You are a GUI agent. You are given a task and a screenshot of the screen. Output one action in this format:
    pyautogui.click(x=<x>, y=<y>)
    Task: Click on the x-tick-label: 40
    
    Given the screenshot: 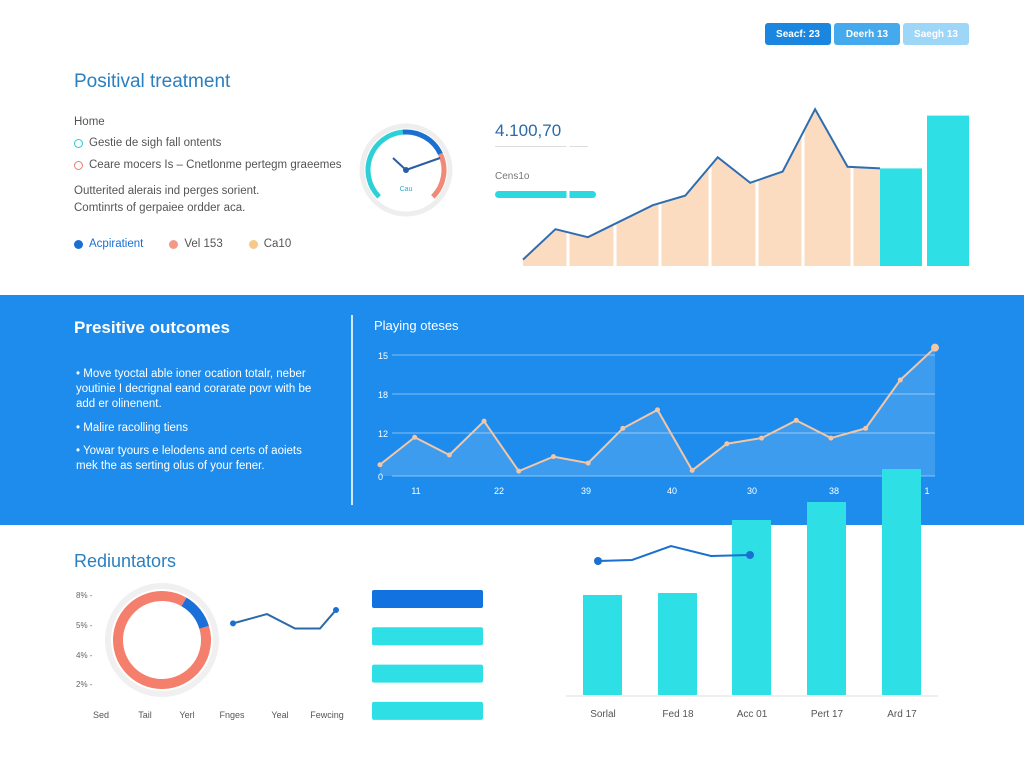 What is the action you would take?
    pyautogui.click(x=672, y=491)
    